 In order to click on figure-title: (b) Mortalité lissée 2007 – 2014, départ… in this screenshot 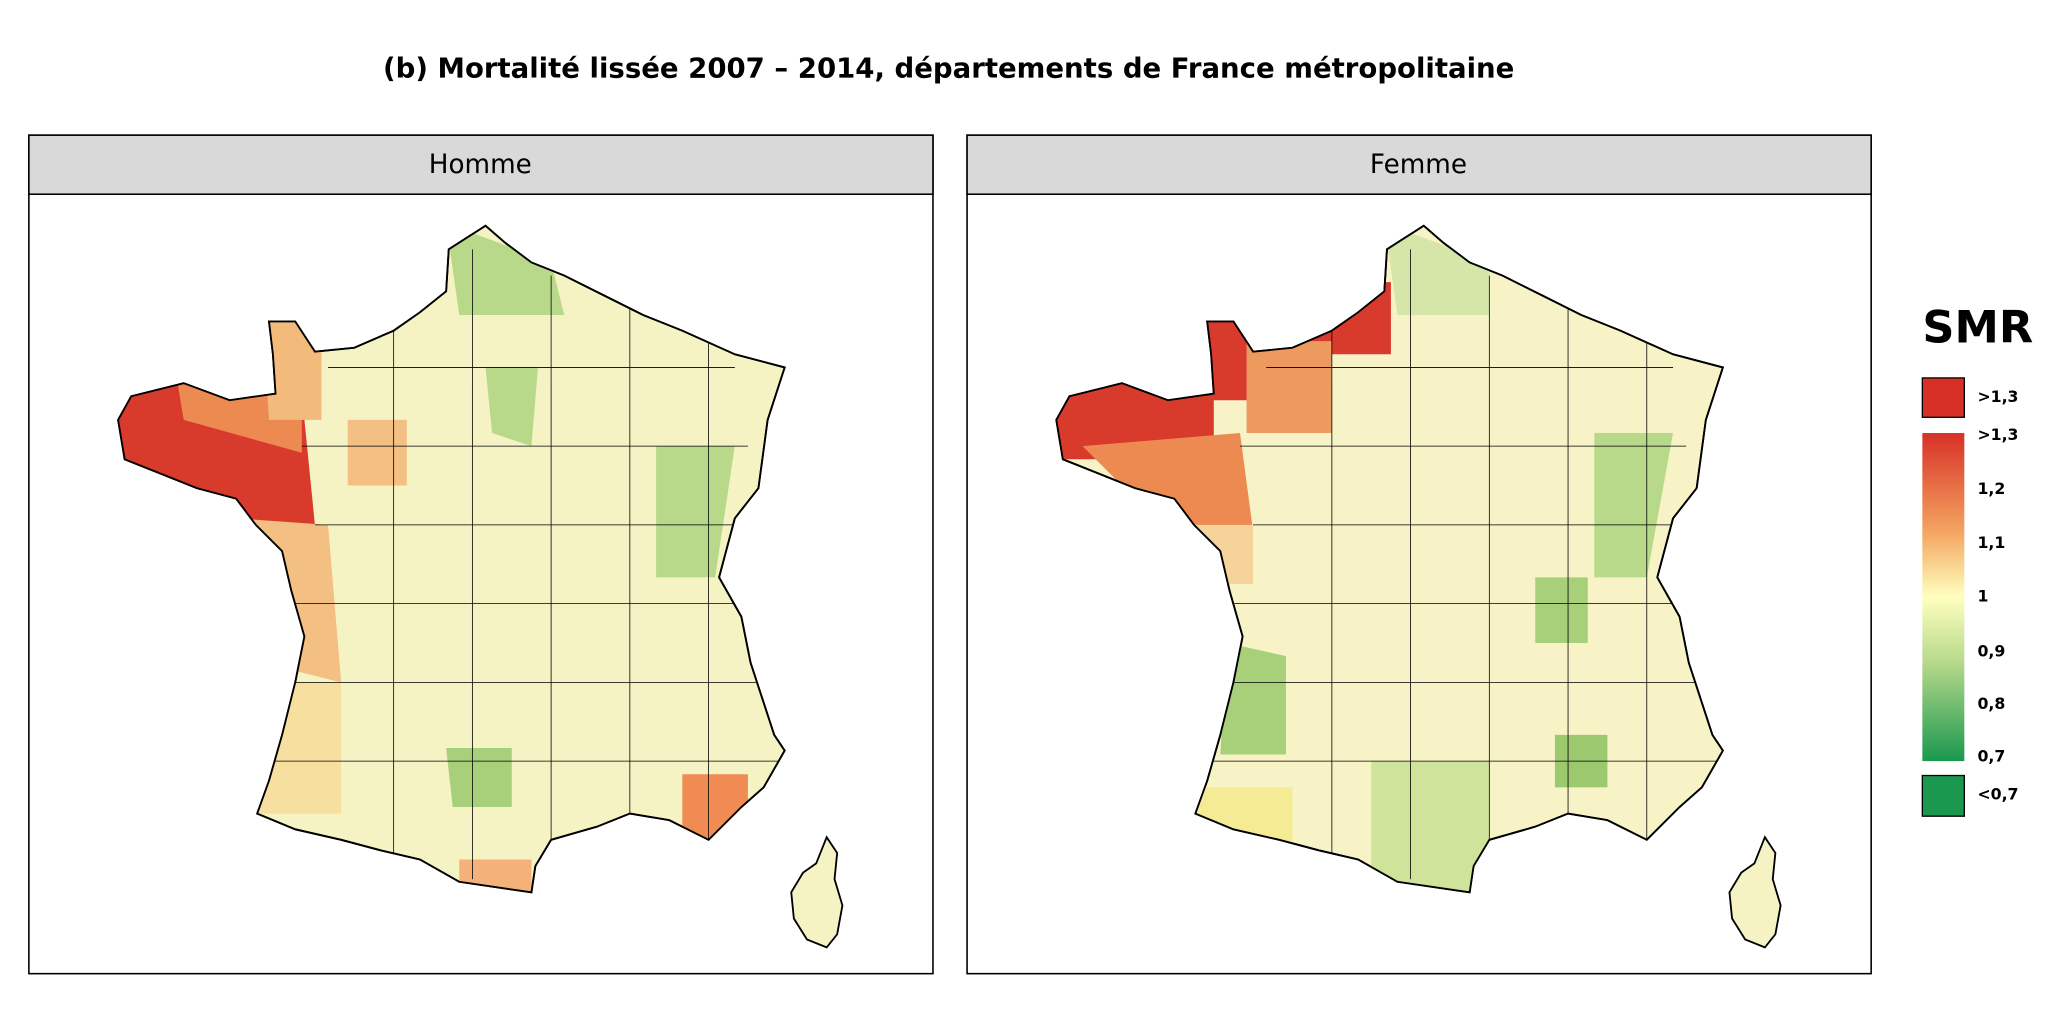, I will do `click(948, 69)`.